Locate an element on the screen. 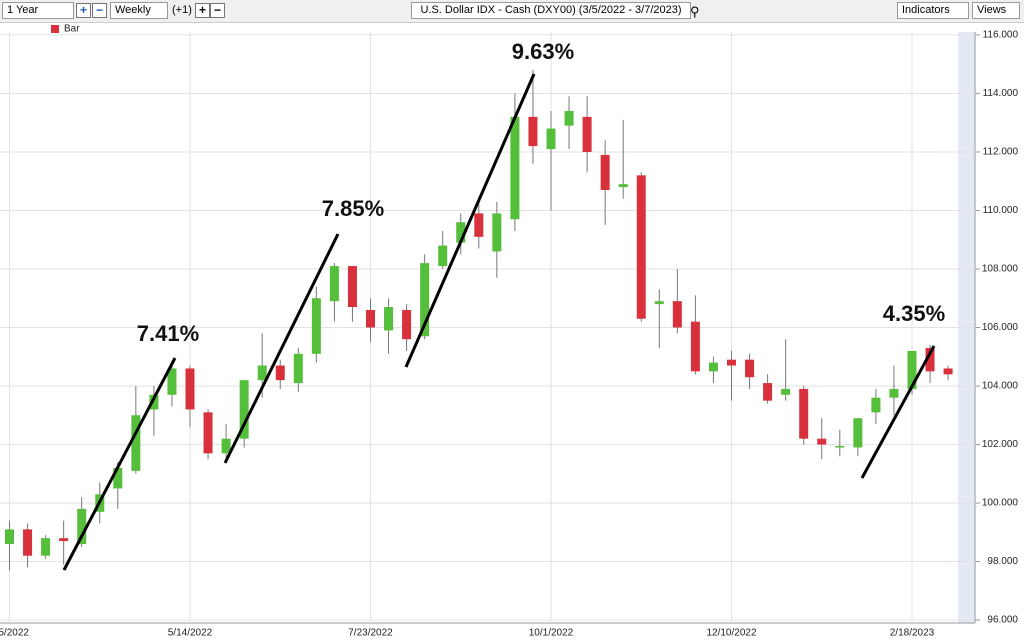 The image size is (1024, 643). y-tick-label: 108.000 is located at coordinates (1000, 269).